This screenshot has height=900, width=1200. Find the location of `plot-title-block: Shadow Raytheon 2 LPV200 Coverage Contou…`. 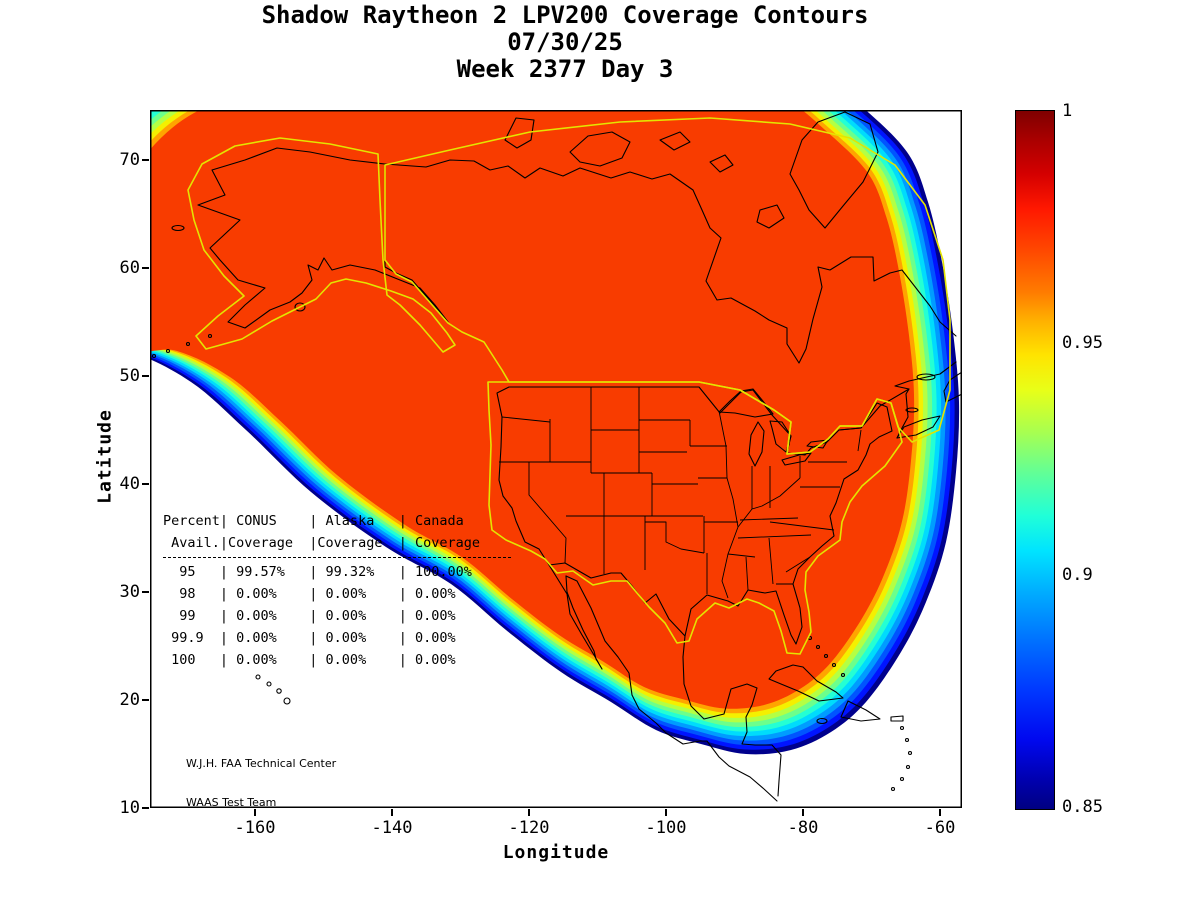

plot-title-block: Shadow Raytheon 2 LPV200 Coverage Contou… is located at coordinates (565, 42).